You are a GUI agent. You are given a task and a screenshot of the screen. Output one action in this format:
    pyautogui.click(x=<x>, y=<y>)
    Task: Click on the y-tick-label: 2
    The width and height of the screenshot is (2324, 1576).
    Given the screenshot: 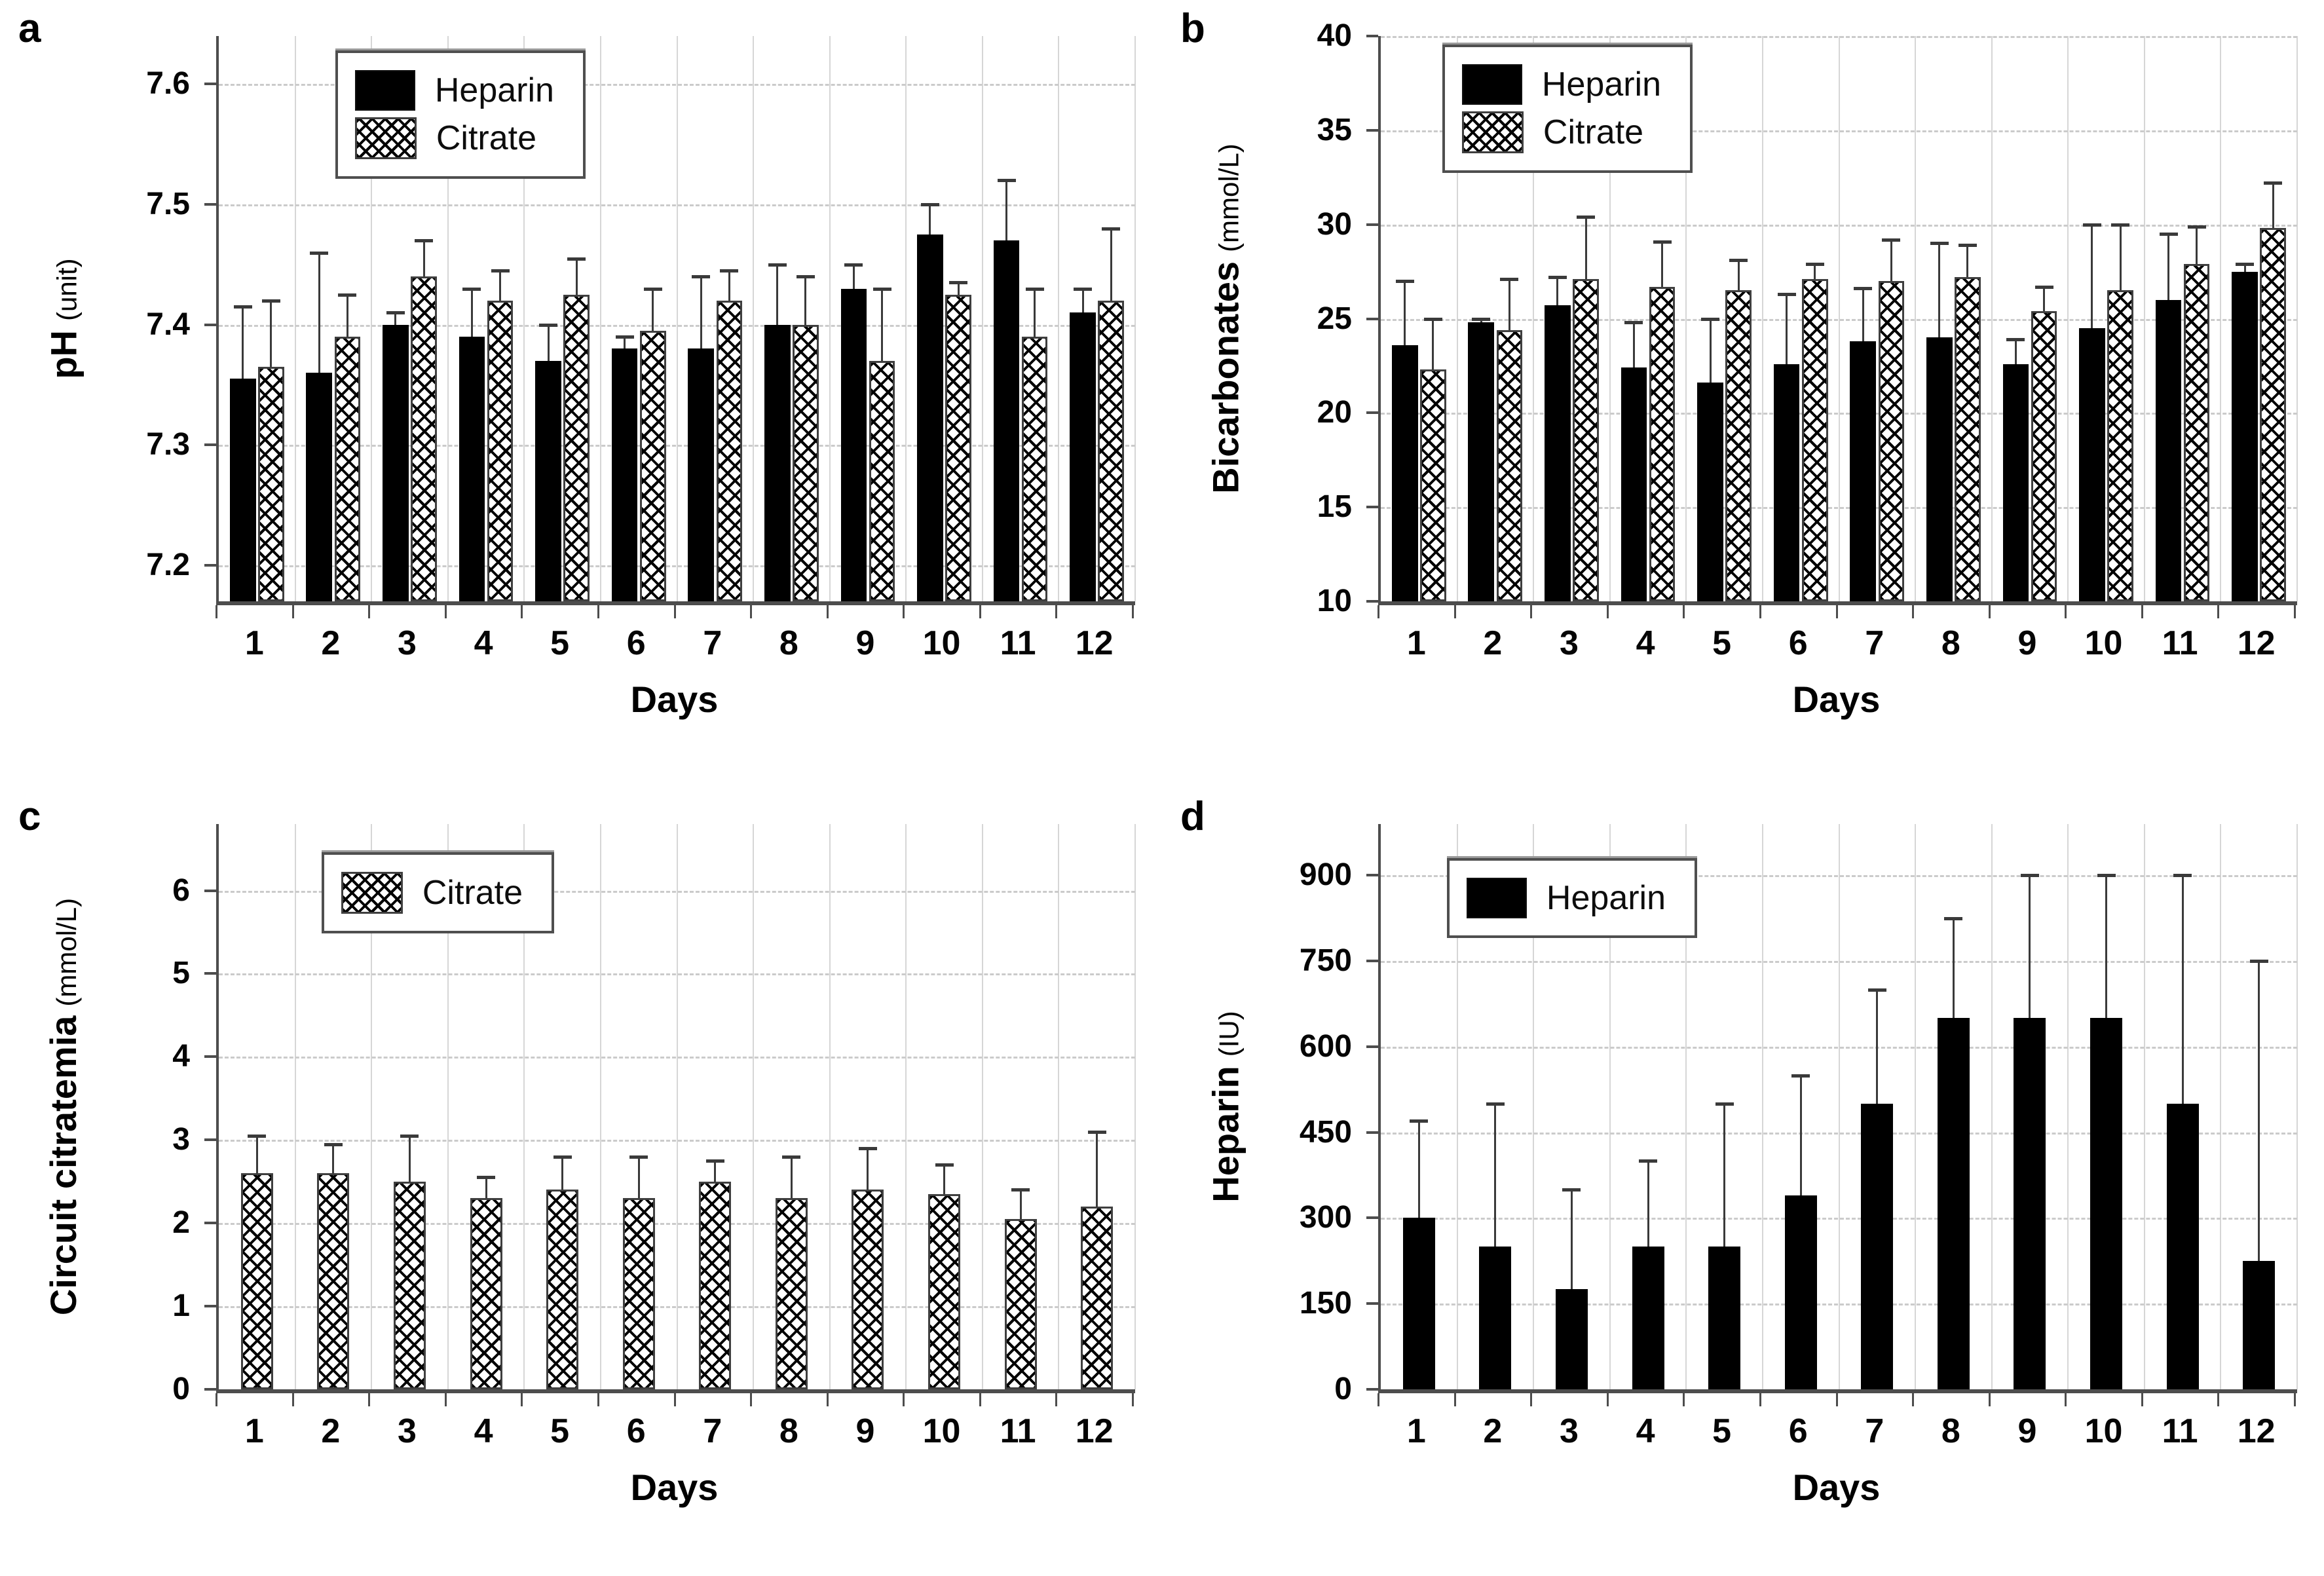 What is the action you would take?
    pyautogui.click(x=181, y=1223)
    